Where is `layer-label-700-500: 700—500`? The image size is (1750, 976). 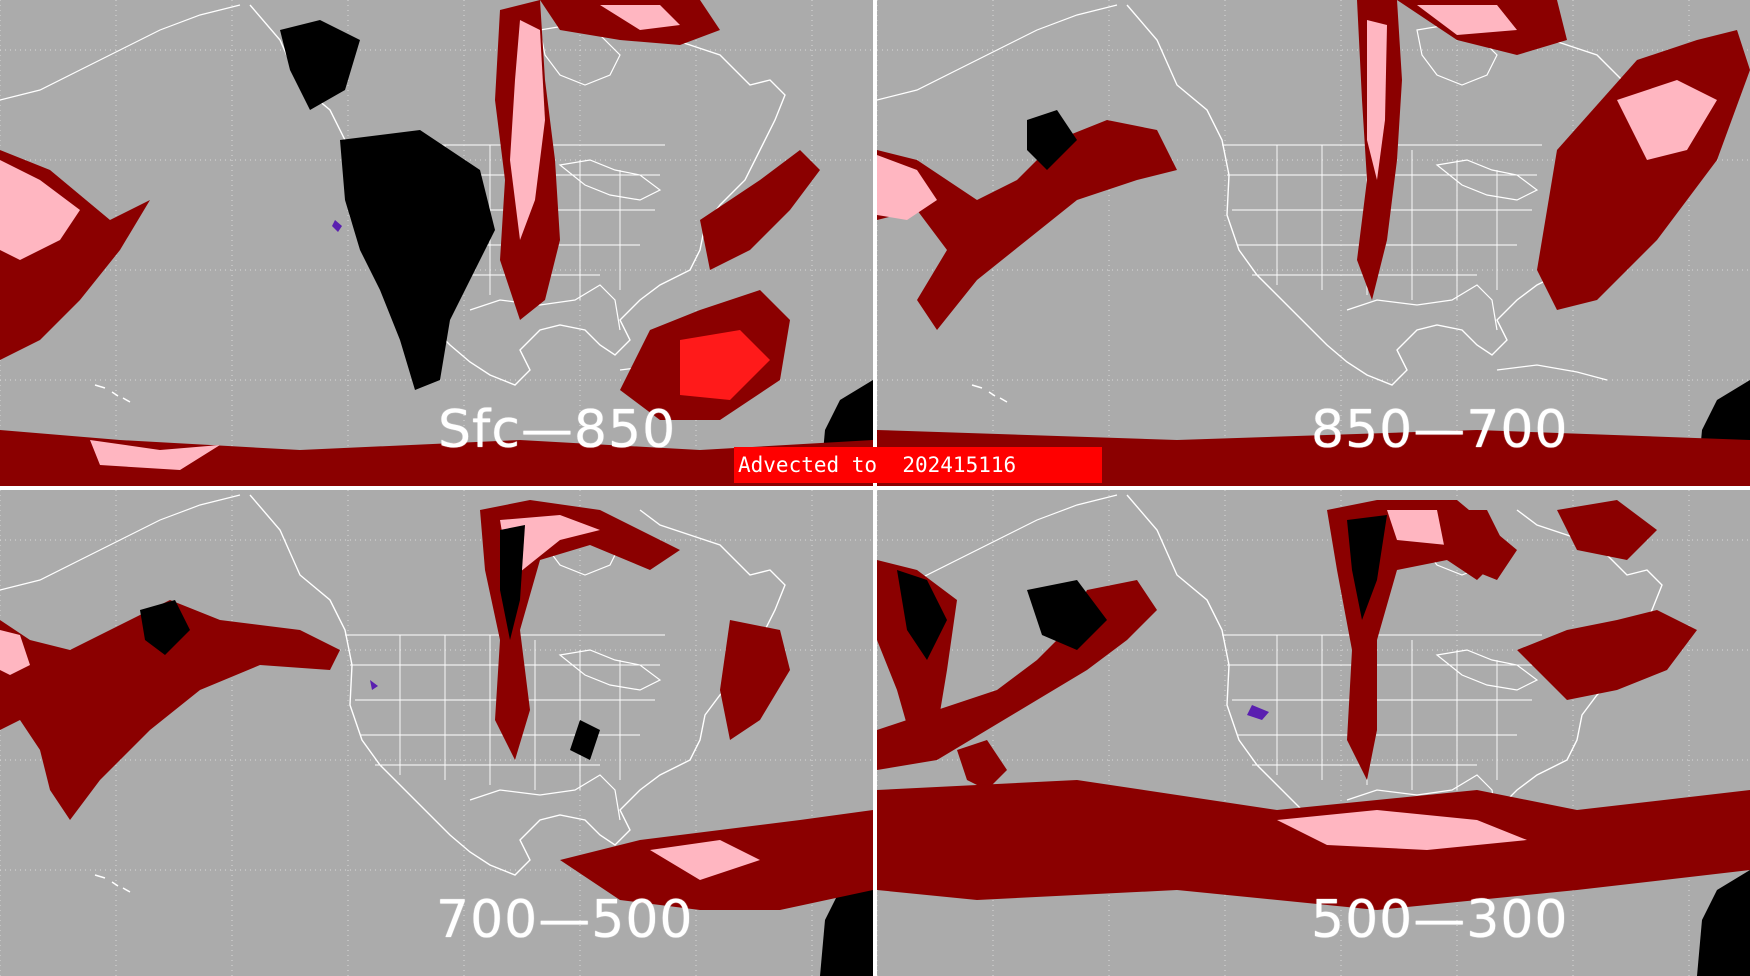 layer-label-700-500: 700—500 is located at coordinates (565, 920).